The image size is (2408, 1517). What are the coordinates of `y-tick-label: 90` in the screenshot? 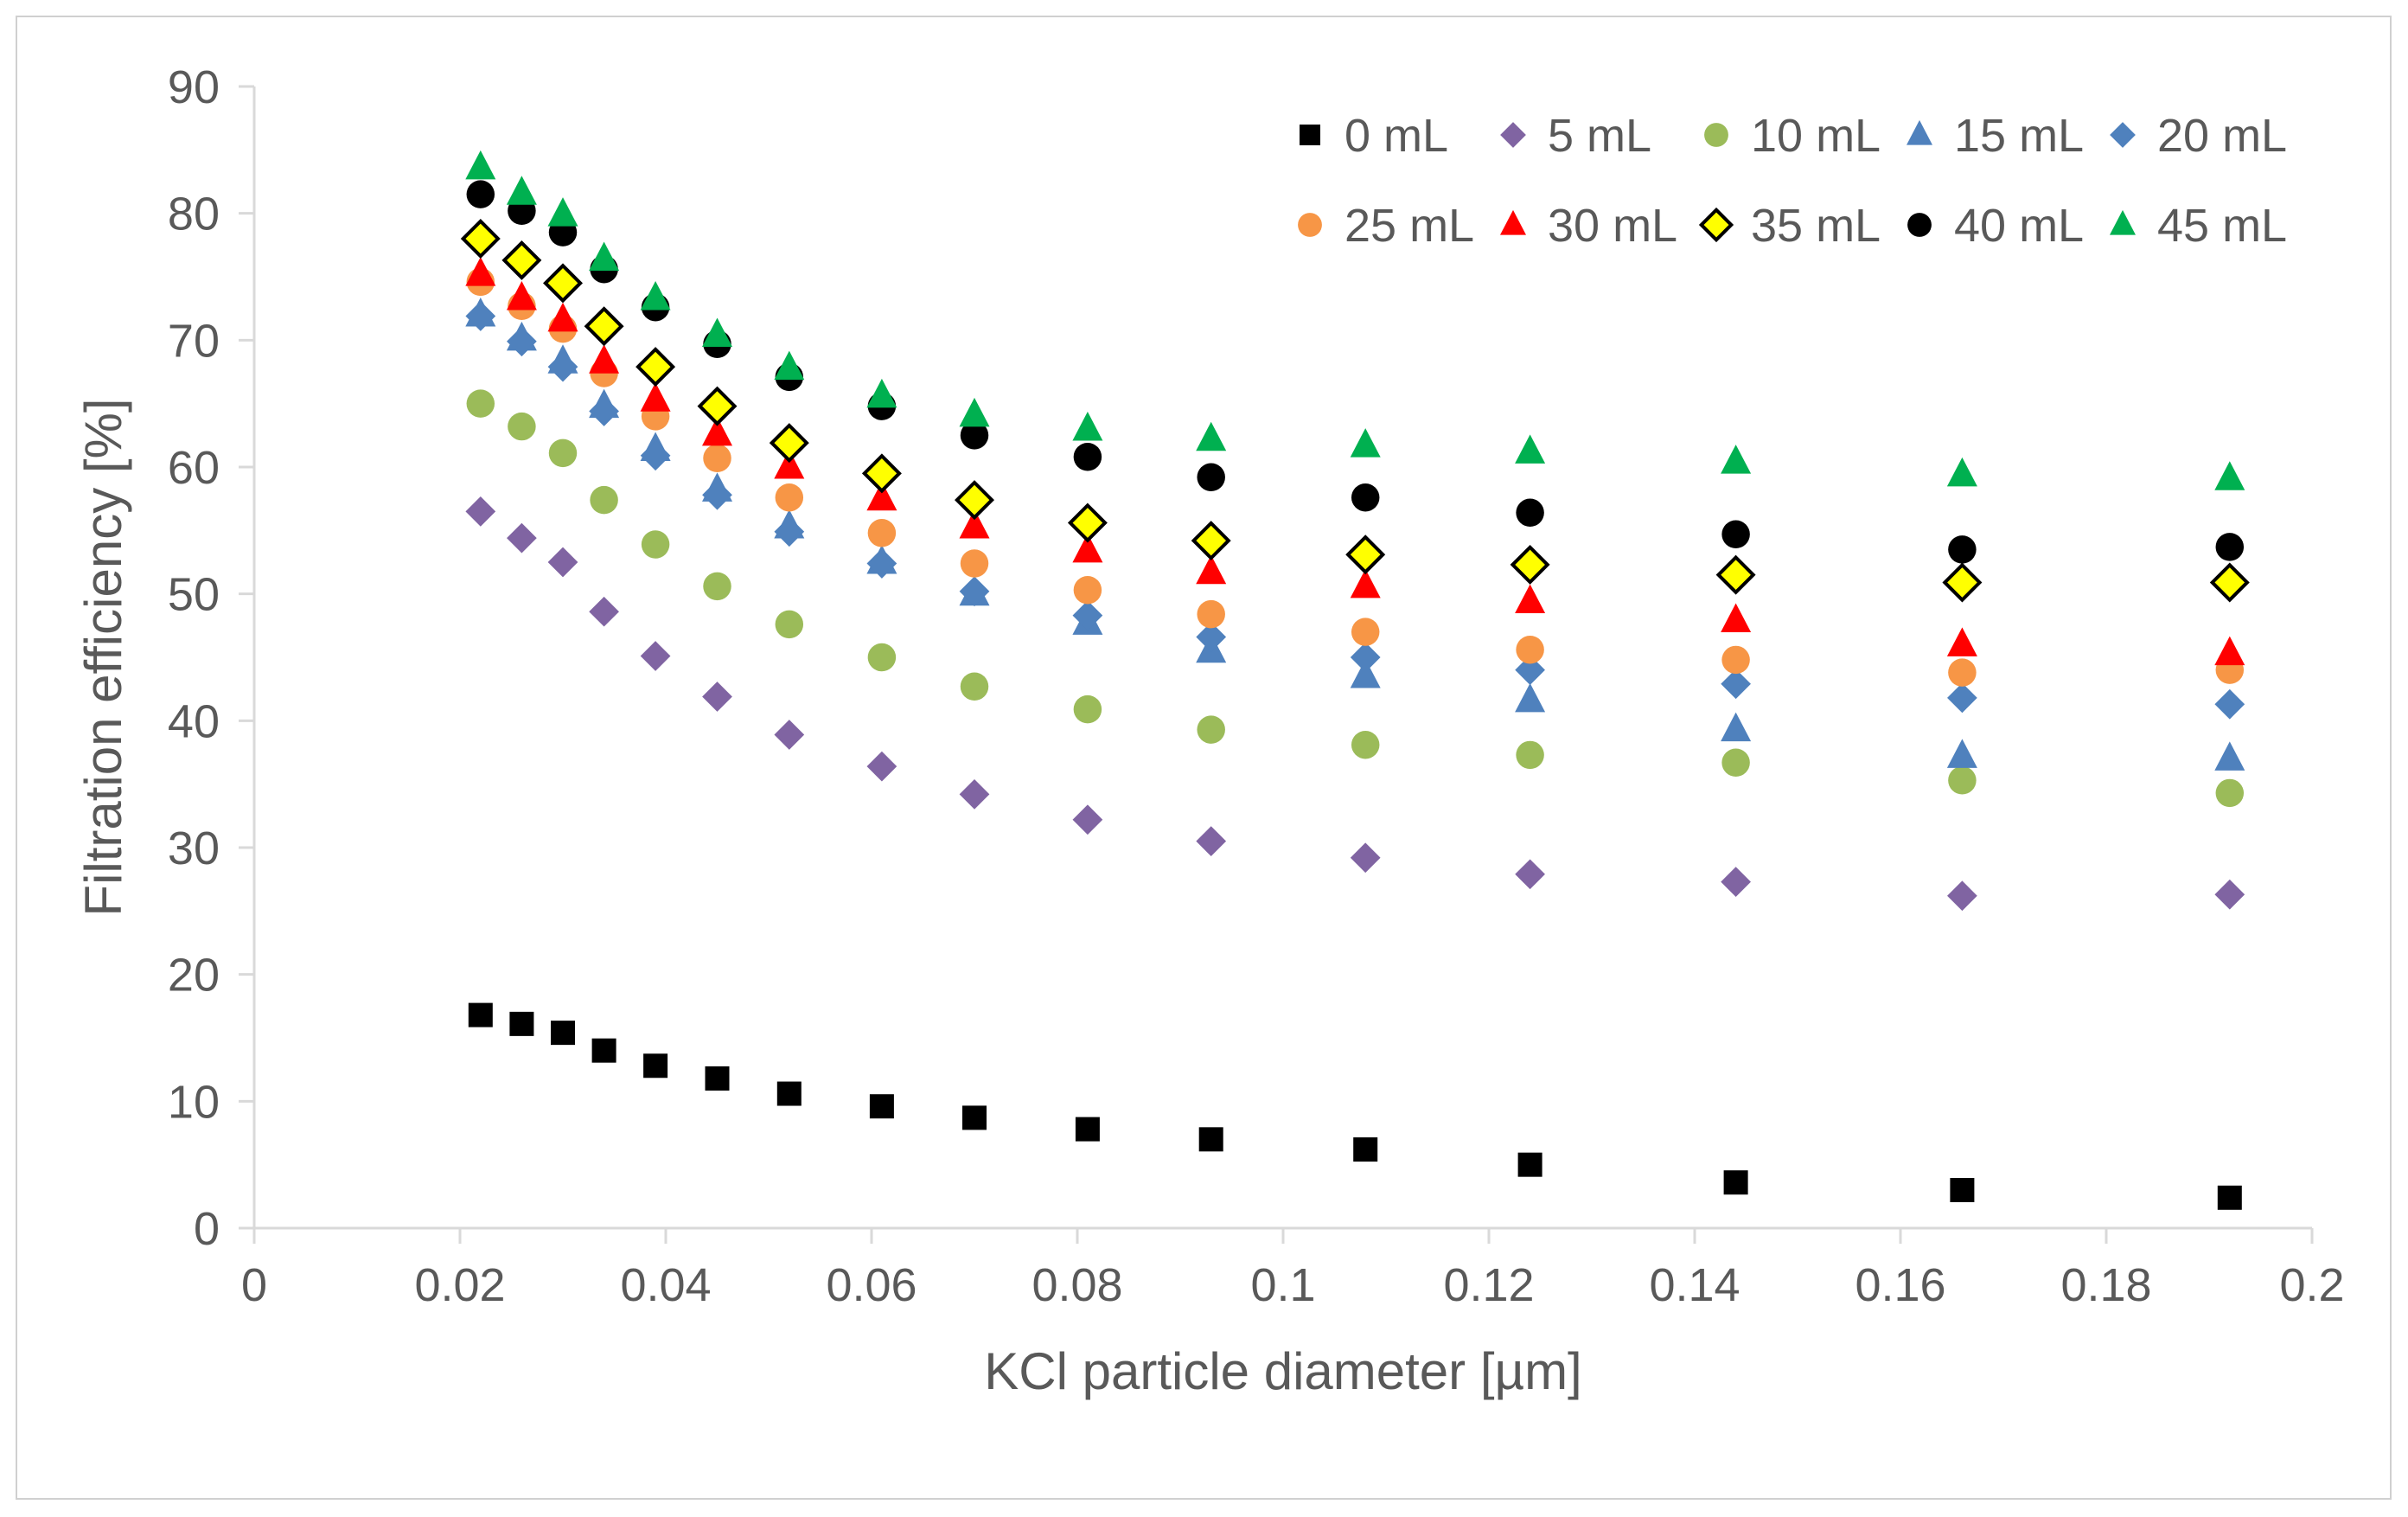 It's located at (194, 87).